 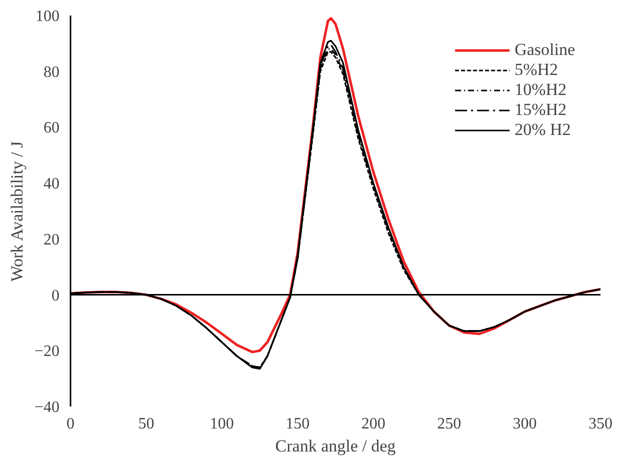 What do you see at coordinates (542, 130) in the screenshot?
I see `legend-label: 20% H2` at bounding box center [542, 130].